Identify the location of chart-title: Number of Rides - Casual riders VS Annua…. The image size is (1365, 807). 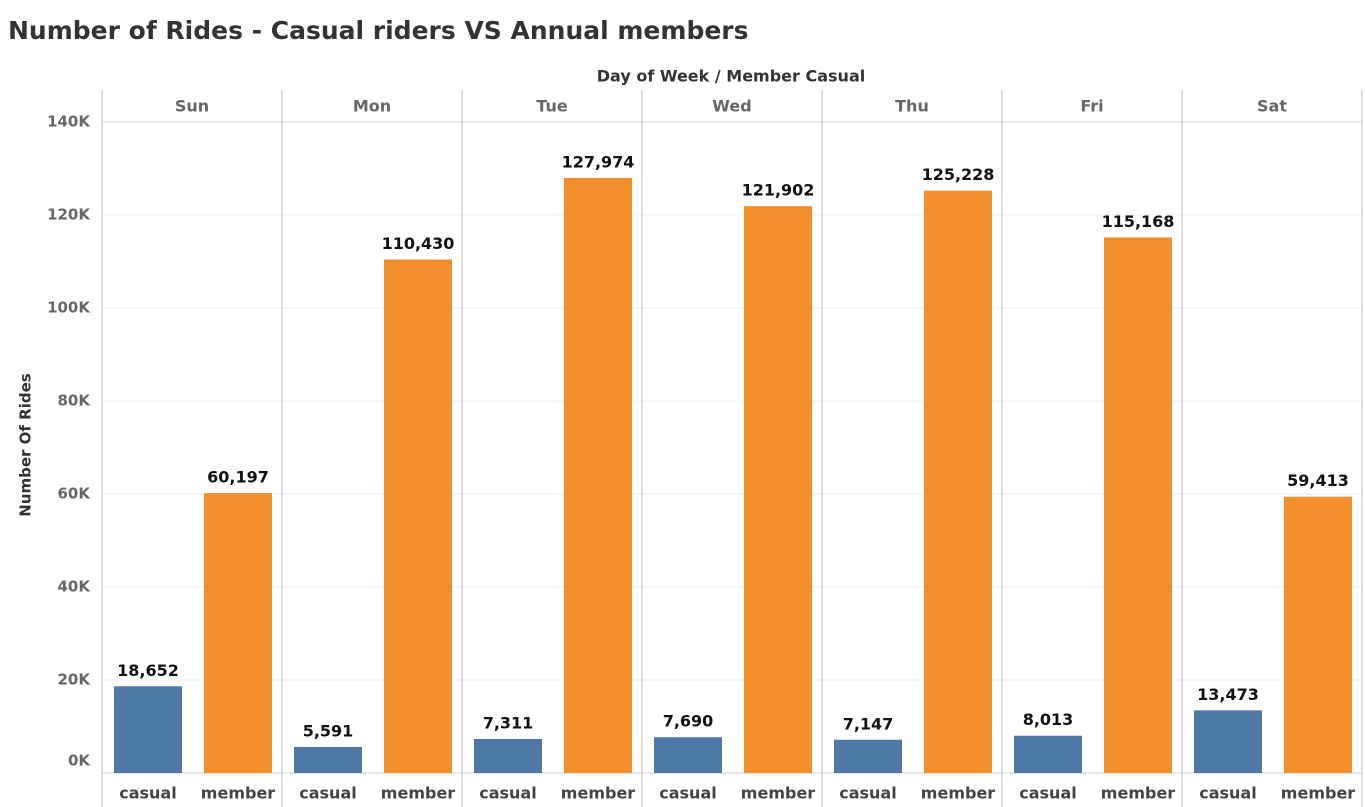
(378, 30).